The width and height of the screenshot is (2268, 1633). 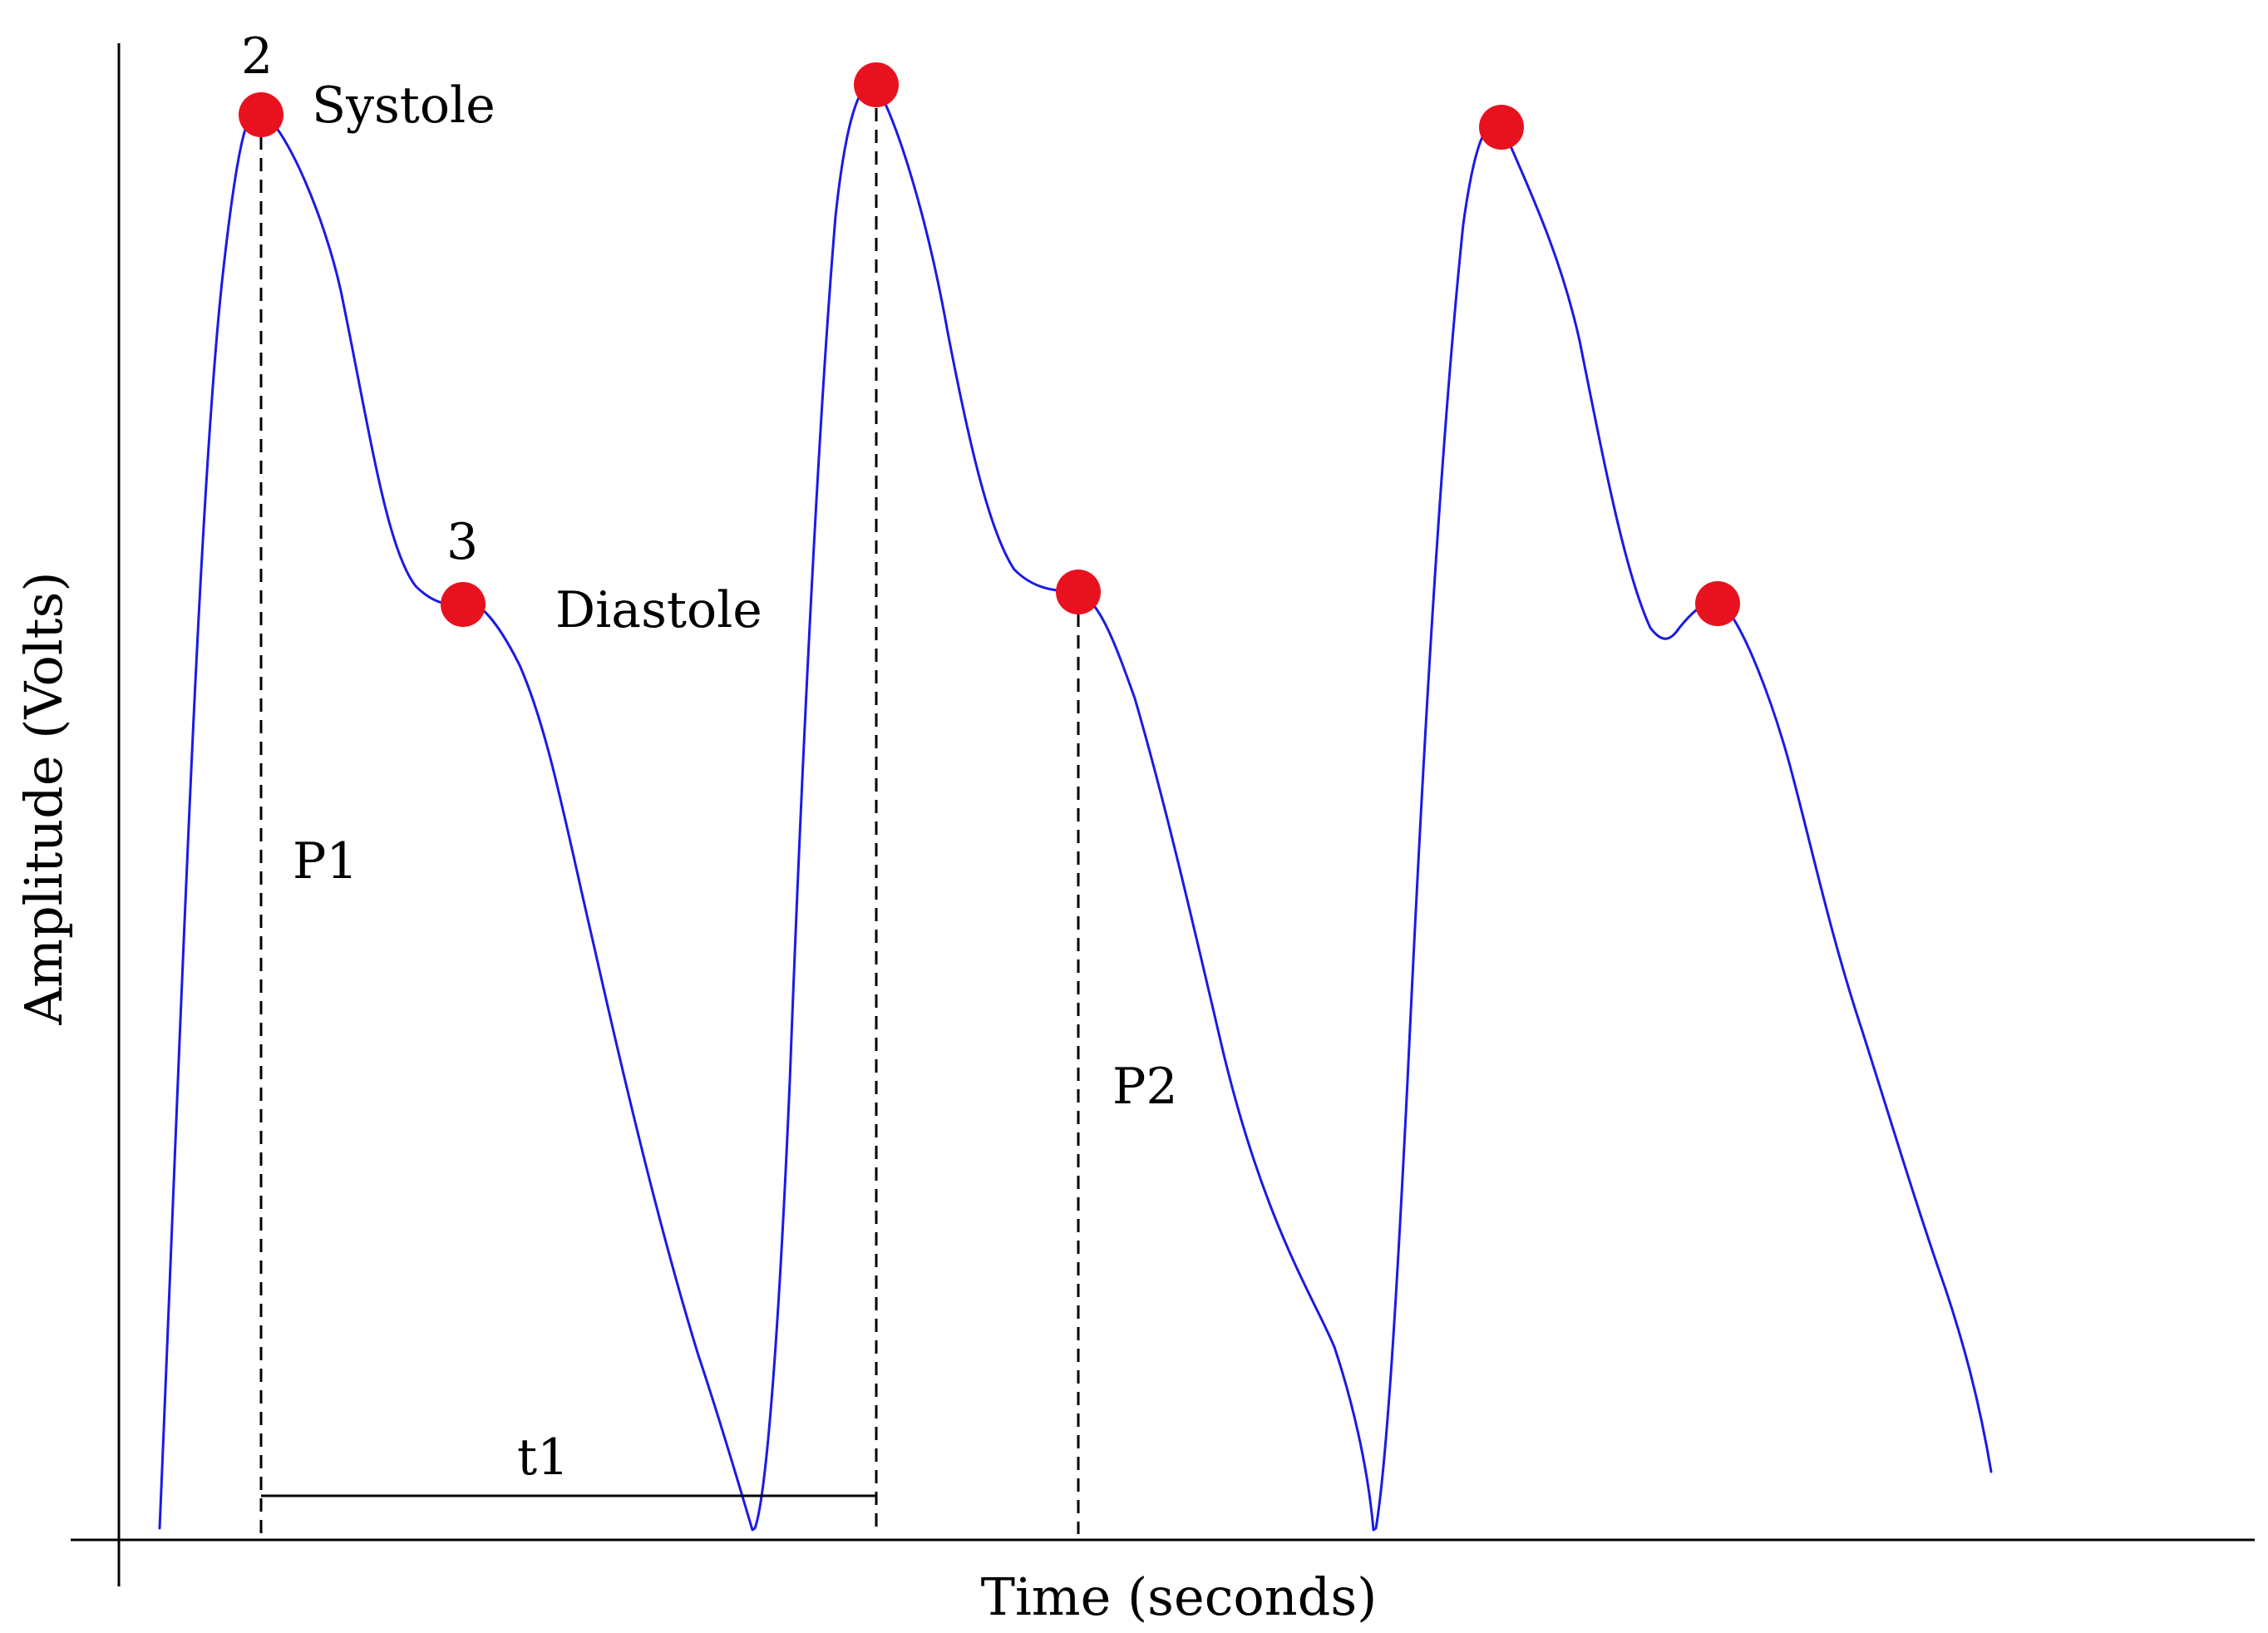 I want to click on t1-label: t1, so click(x=543, y=1457).